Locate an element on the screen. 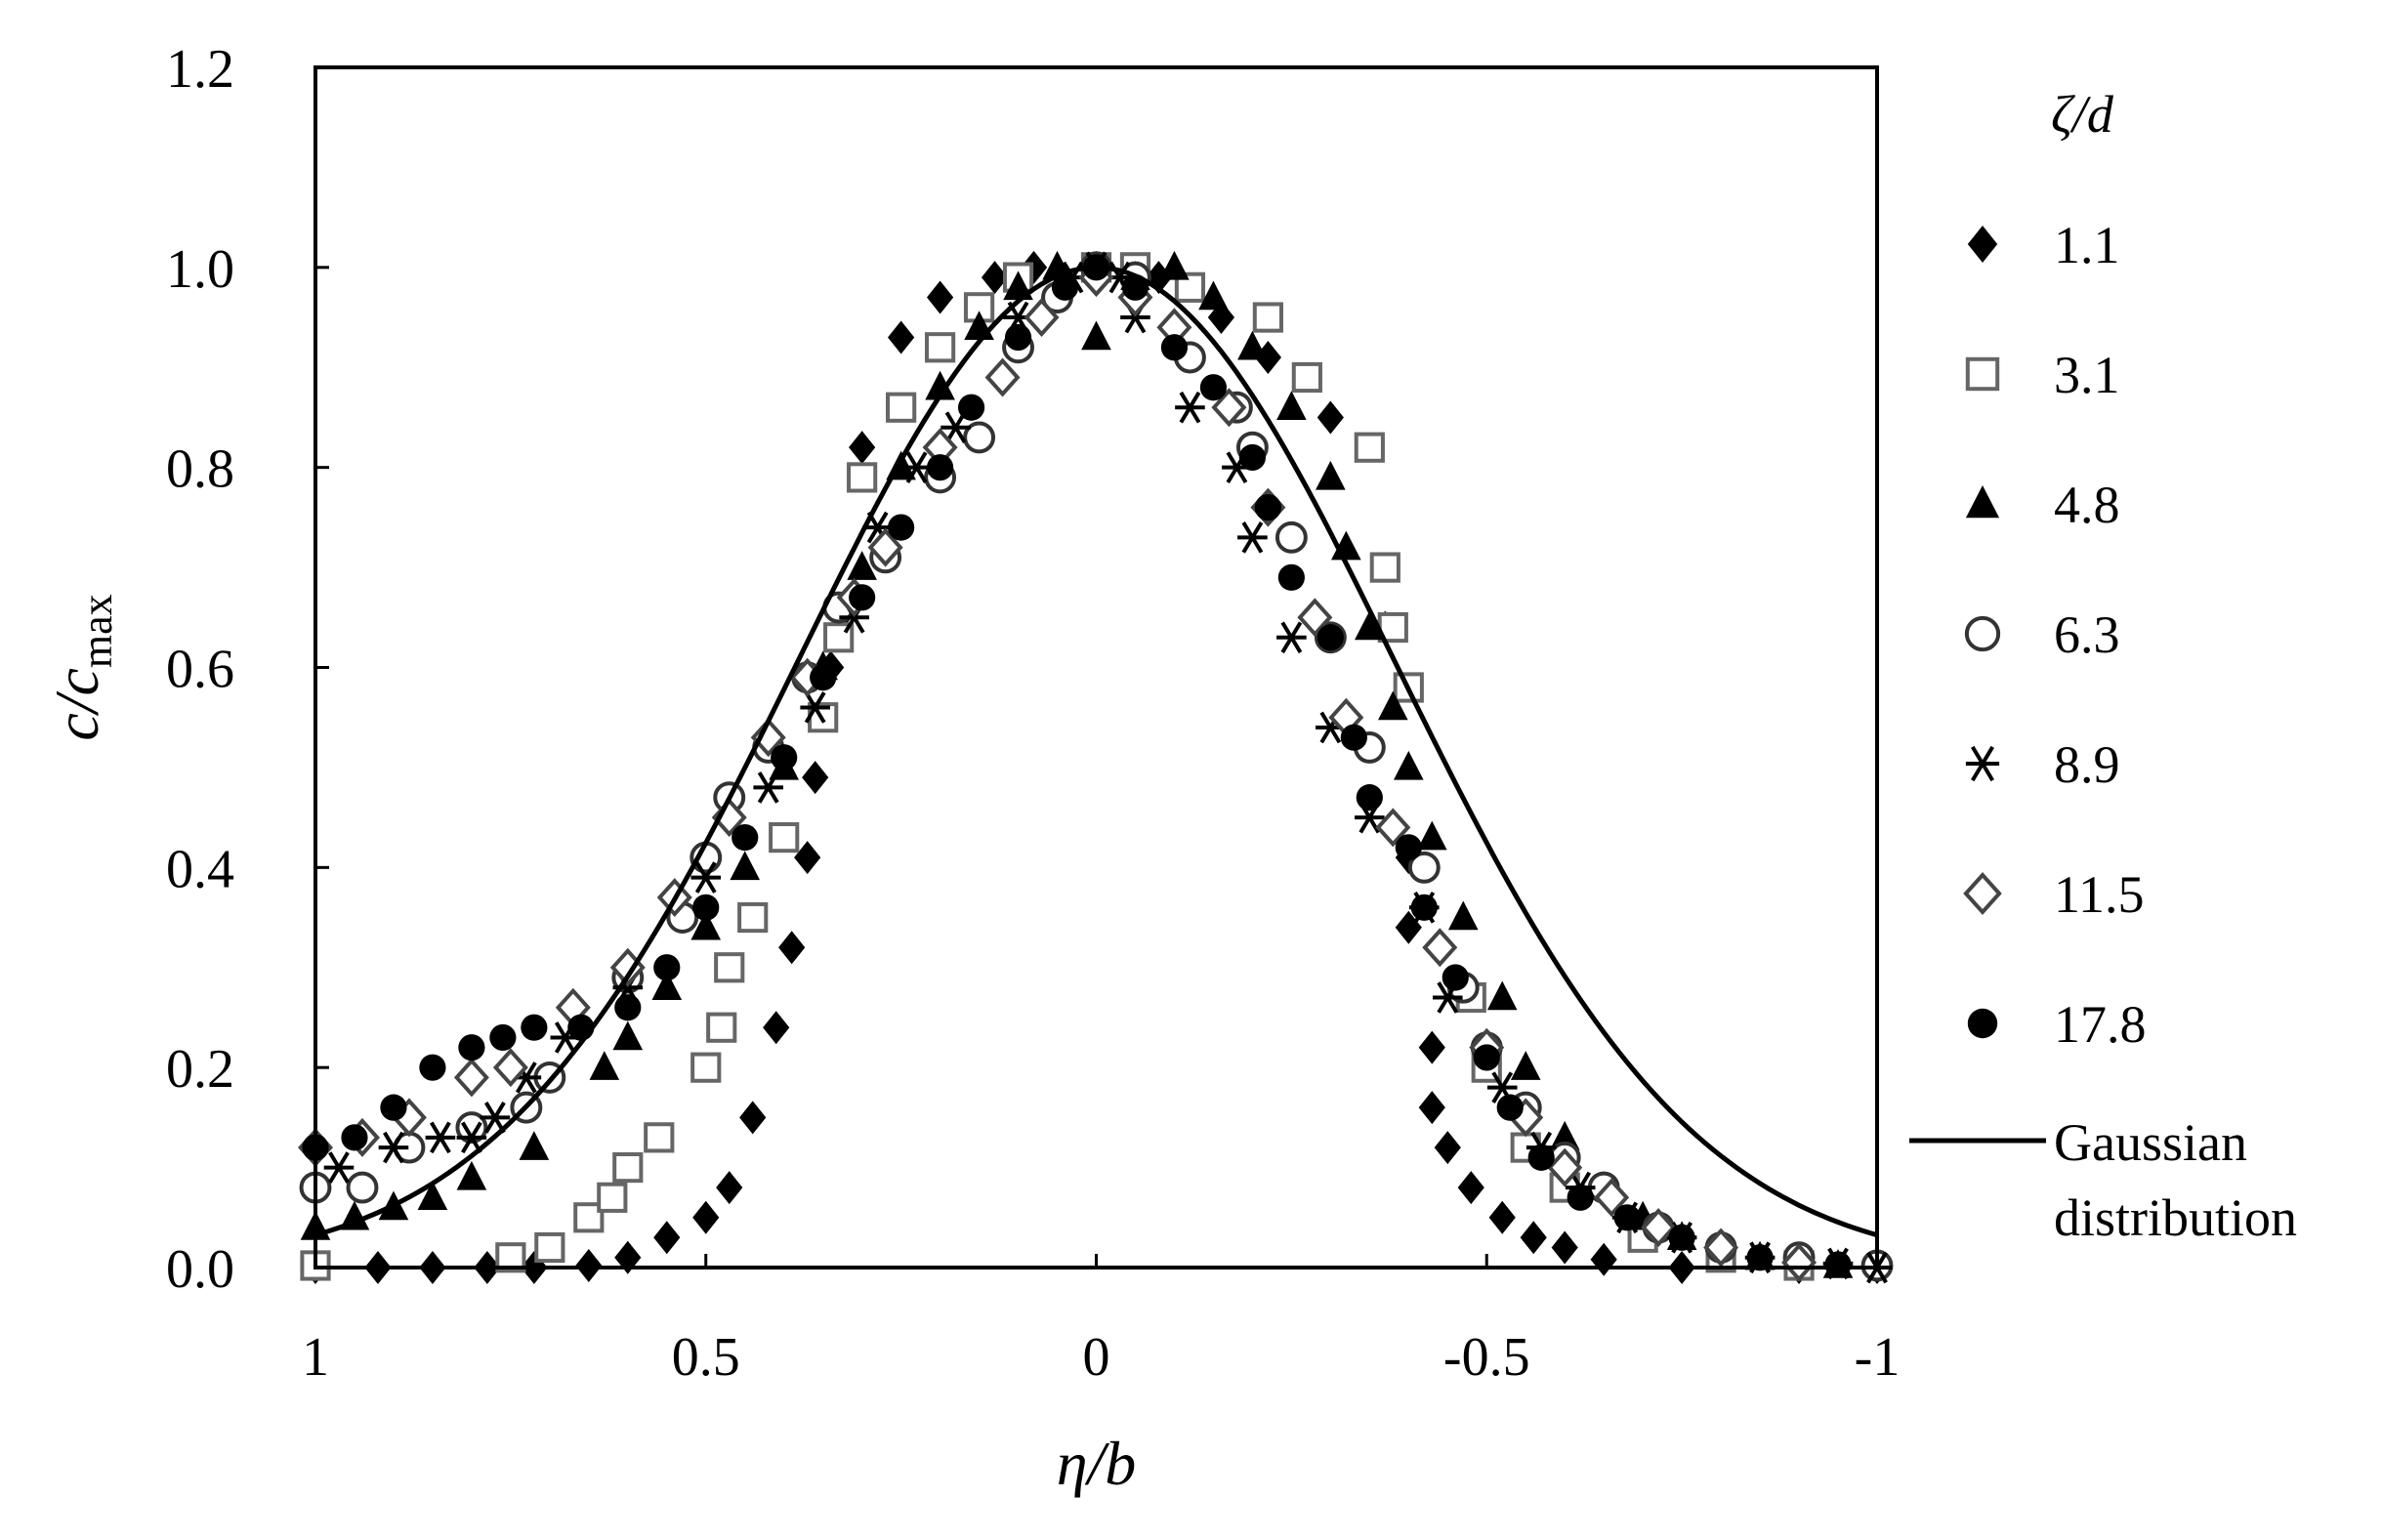  legend-item-gaussian: Gaussian distribution is located at coordinates (2103, 1180).